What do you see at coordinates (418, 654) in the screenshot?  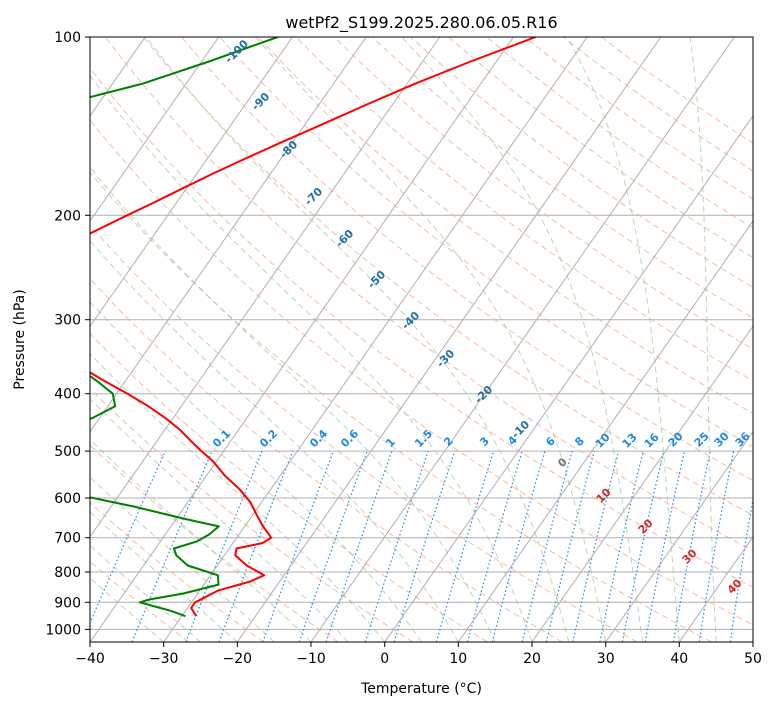 I see `x-axis-ticks: −40 −30 −20 −10 0 10 20 30 40 50` at bounding box center [418, 654].